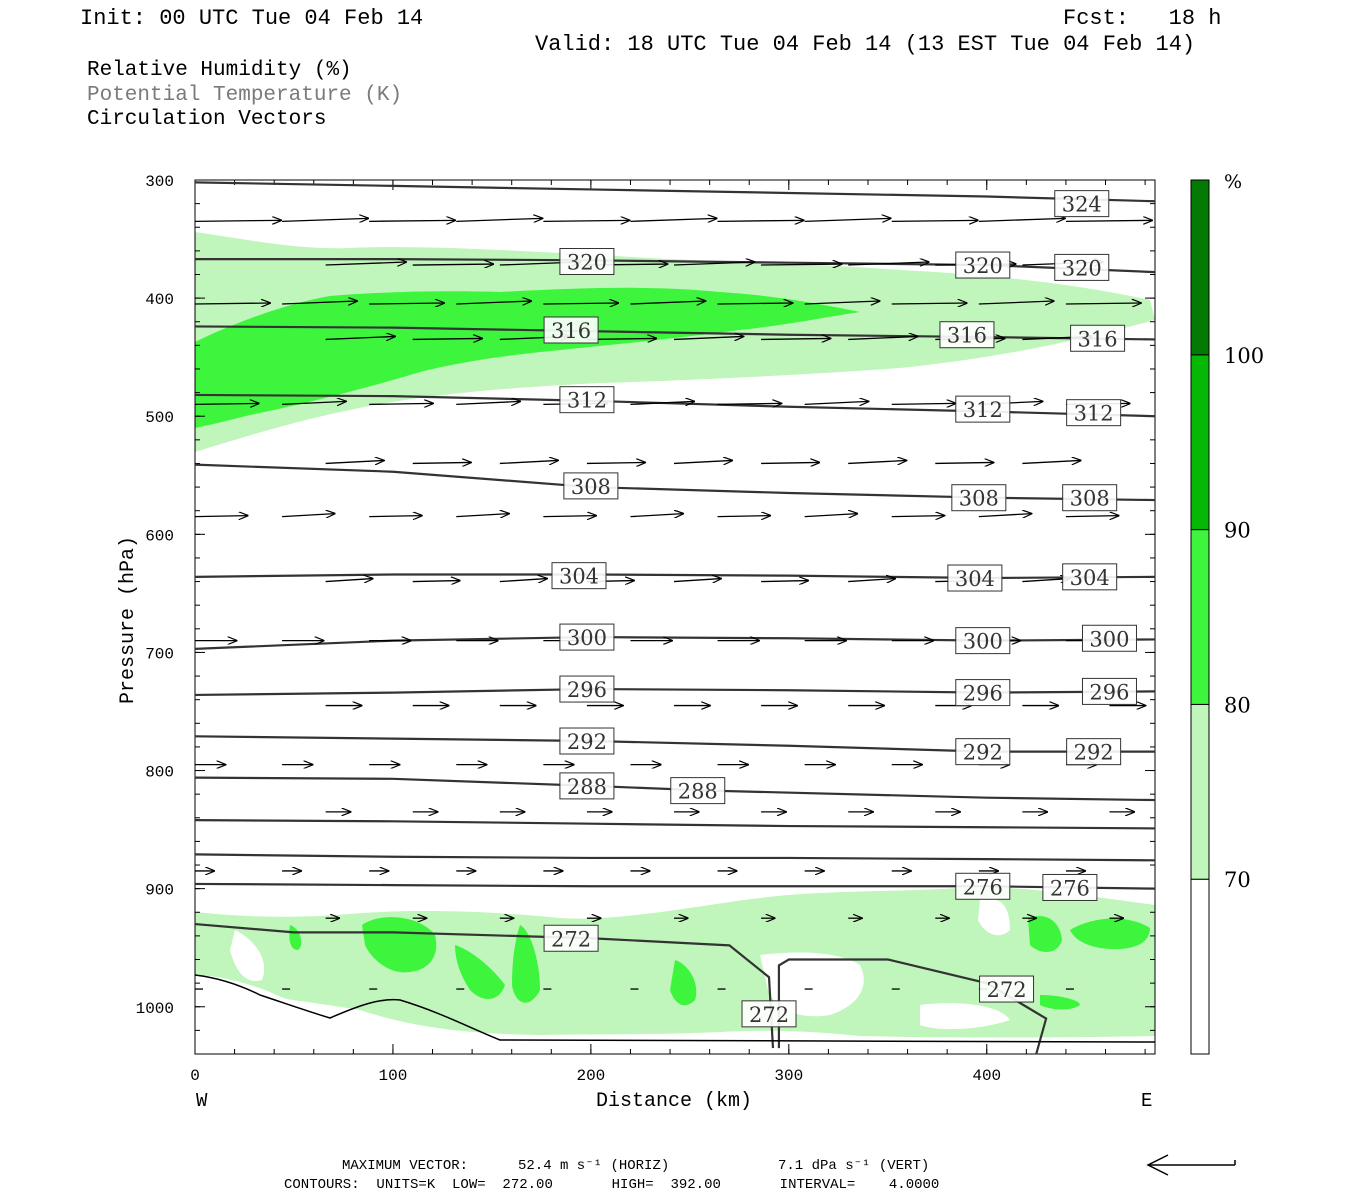 The width and height of the screenshot is (1350, 1200). What do you see at coordinates (155, 1009) in the screenshot?
I see `y-tick-label: 1000` at bounding box center [155, 1009].